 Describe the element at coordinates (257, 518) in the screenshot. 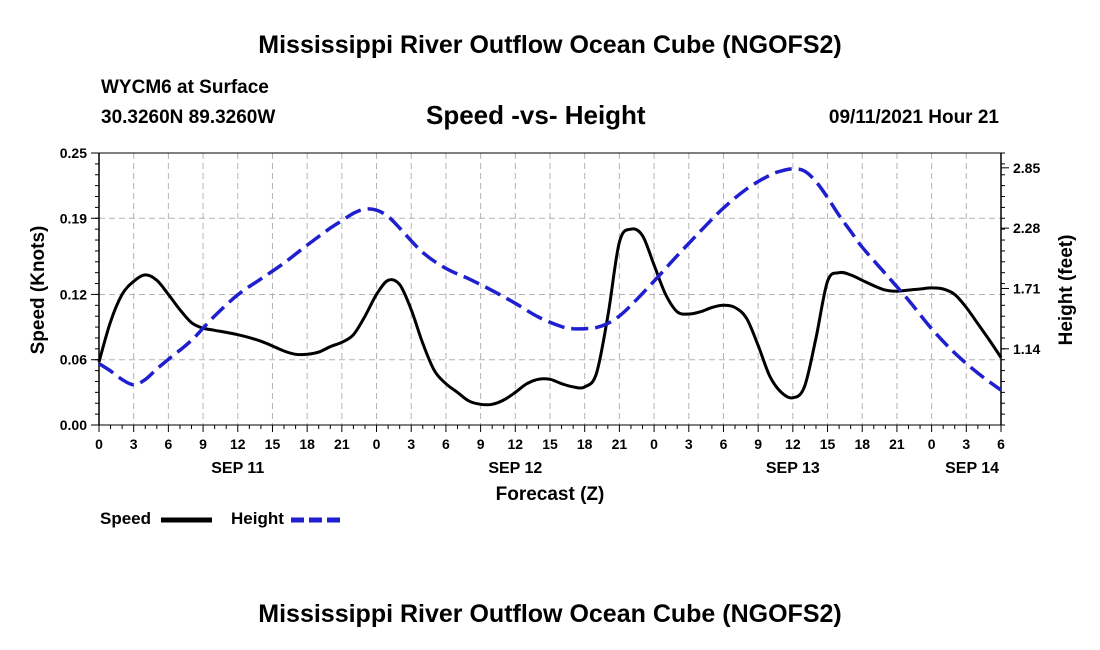

I see `legend-height-label: Height` at that location.